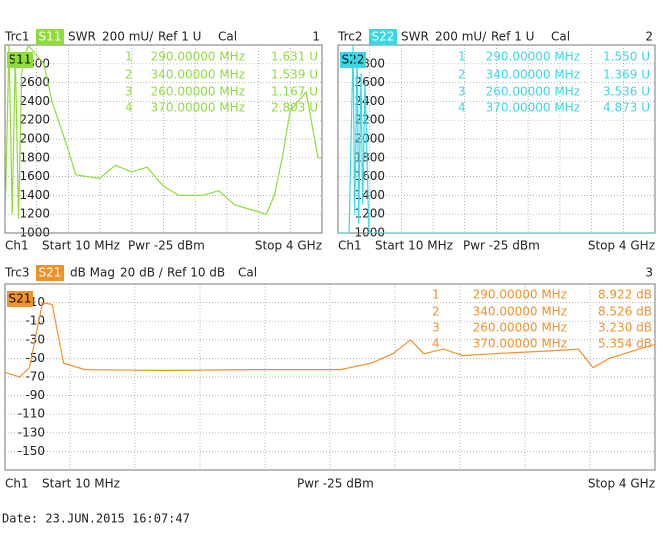  Describe the element at coordinates (34, 195) in the screenshot. I see `y-tick-label: 1400` at that location.